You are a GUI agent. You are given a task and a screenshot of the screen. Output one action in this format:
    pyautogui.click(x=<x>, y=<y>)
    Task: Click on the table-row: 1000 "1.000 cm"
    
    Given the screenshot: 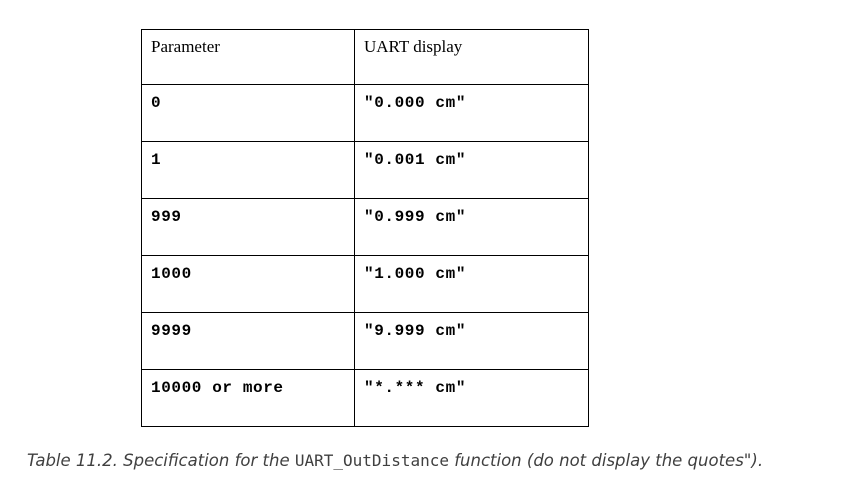 What is the action you would take?
    pyautogui.click(x=365, y=284)
    